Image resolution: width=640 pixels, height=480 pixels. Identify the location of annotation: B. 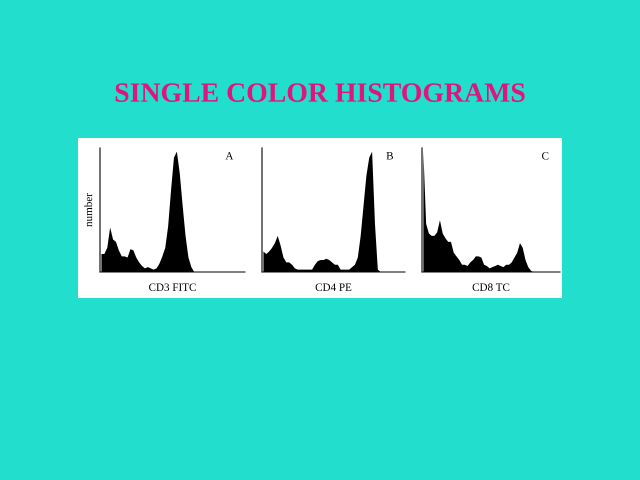
(390, 156).